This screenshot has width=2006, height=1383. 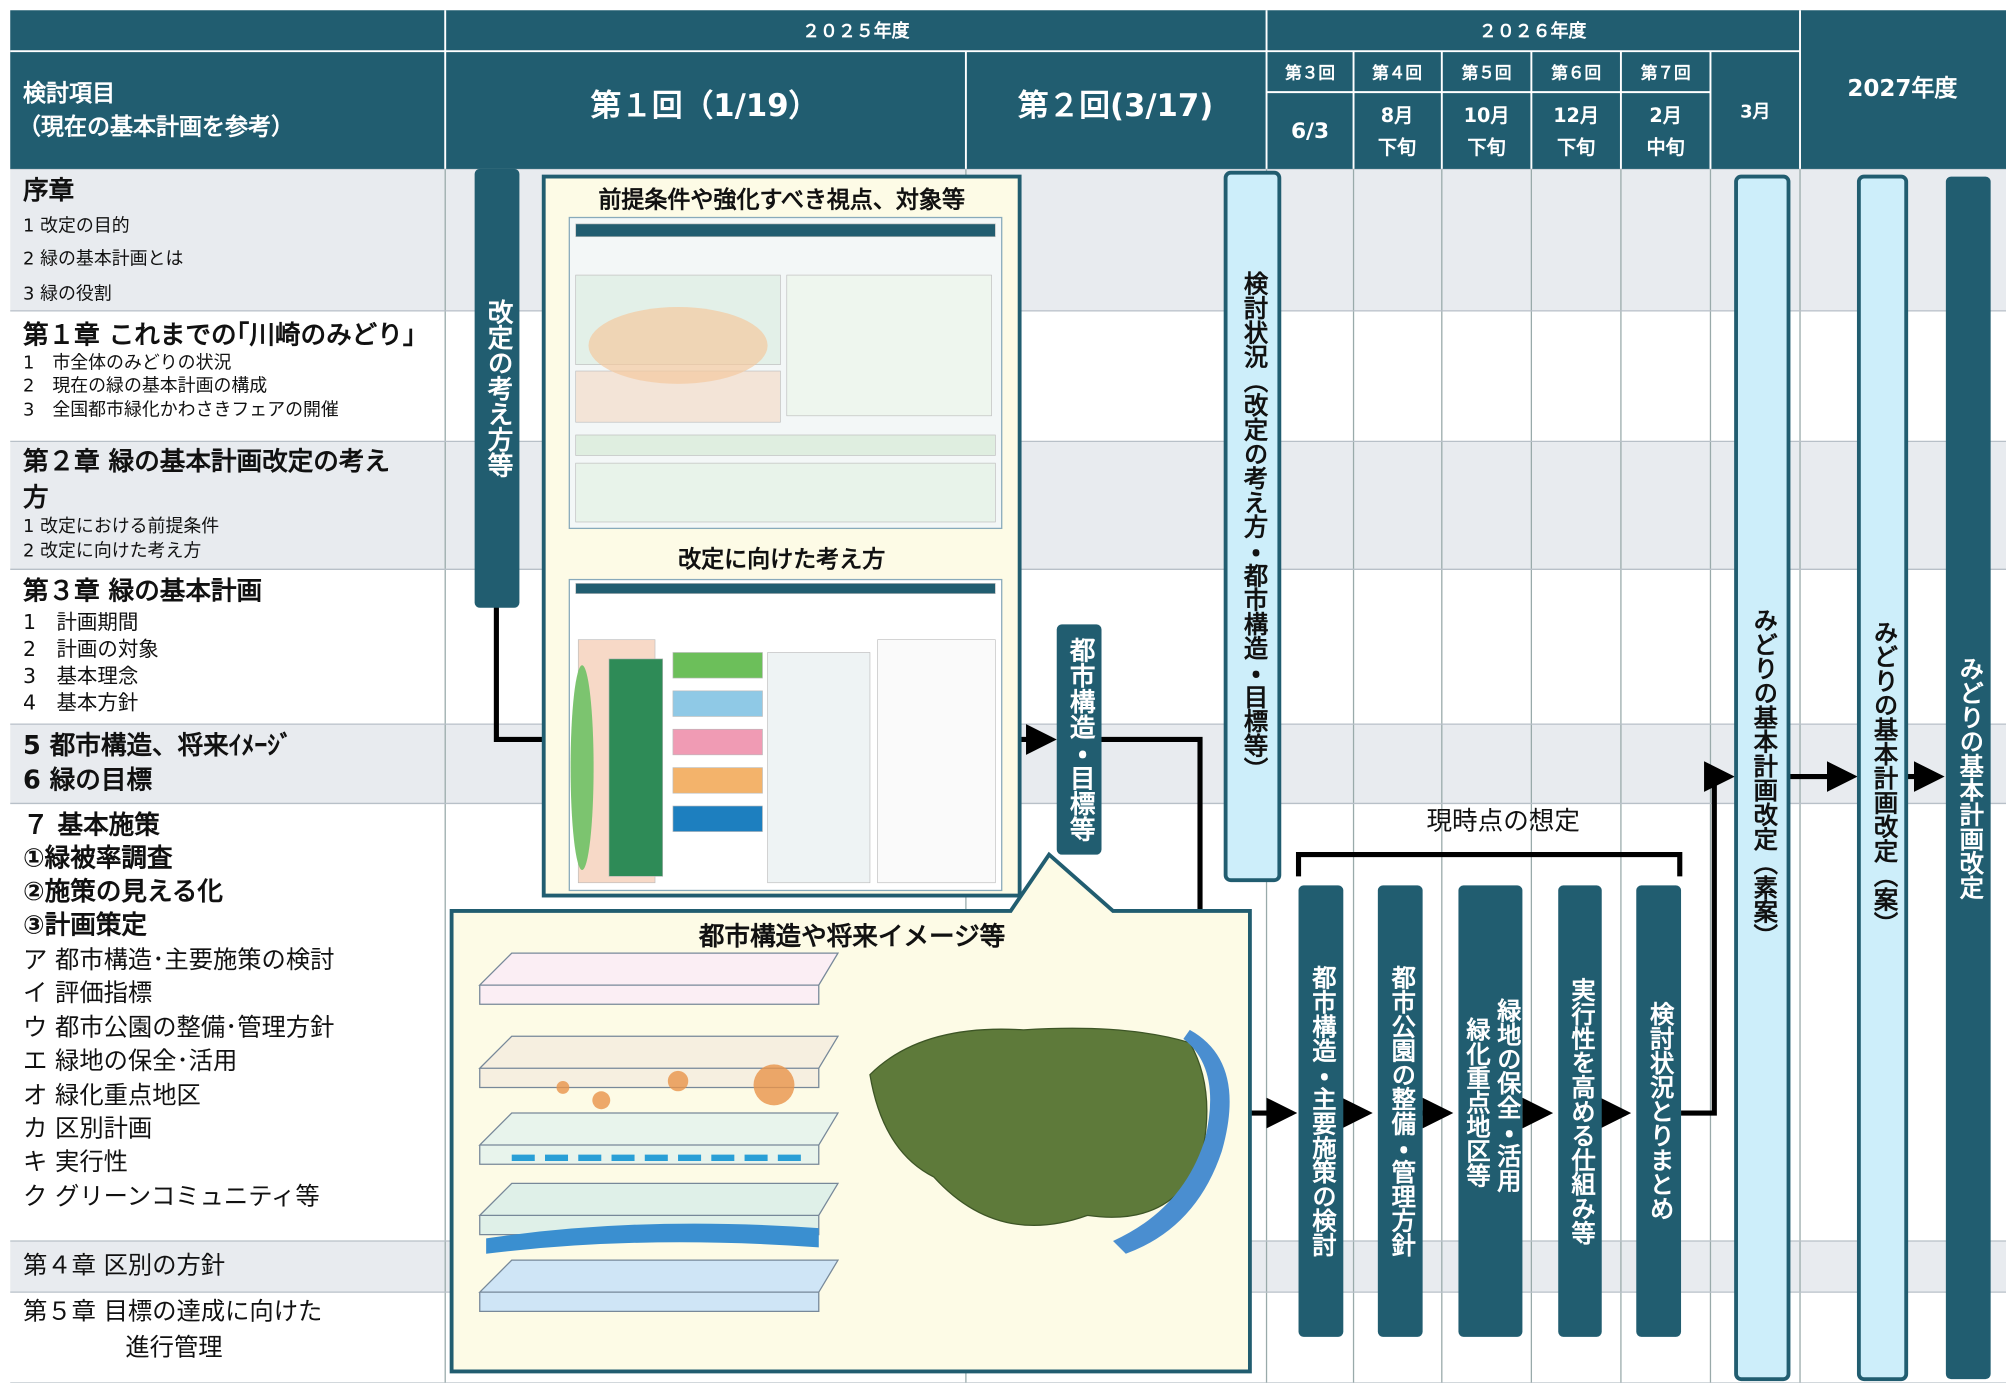 What do you see at coordinates (1008, 89) in the screenshot?
I see `header` at bounding box center [1008, 89].